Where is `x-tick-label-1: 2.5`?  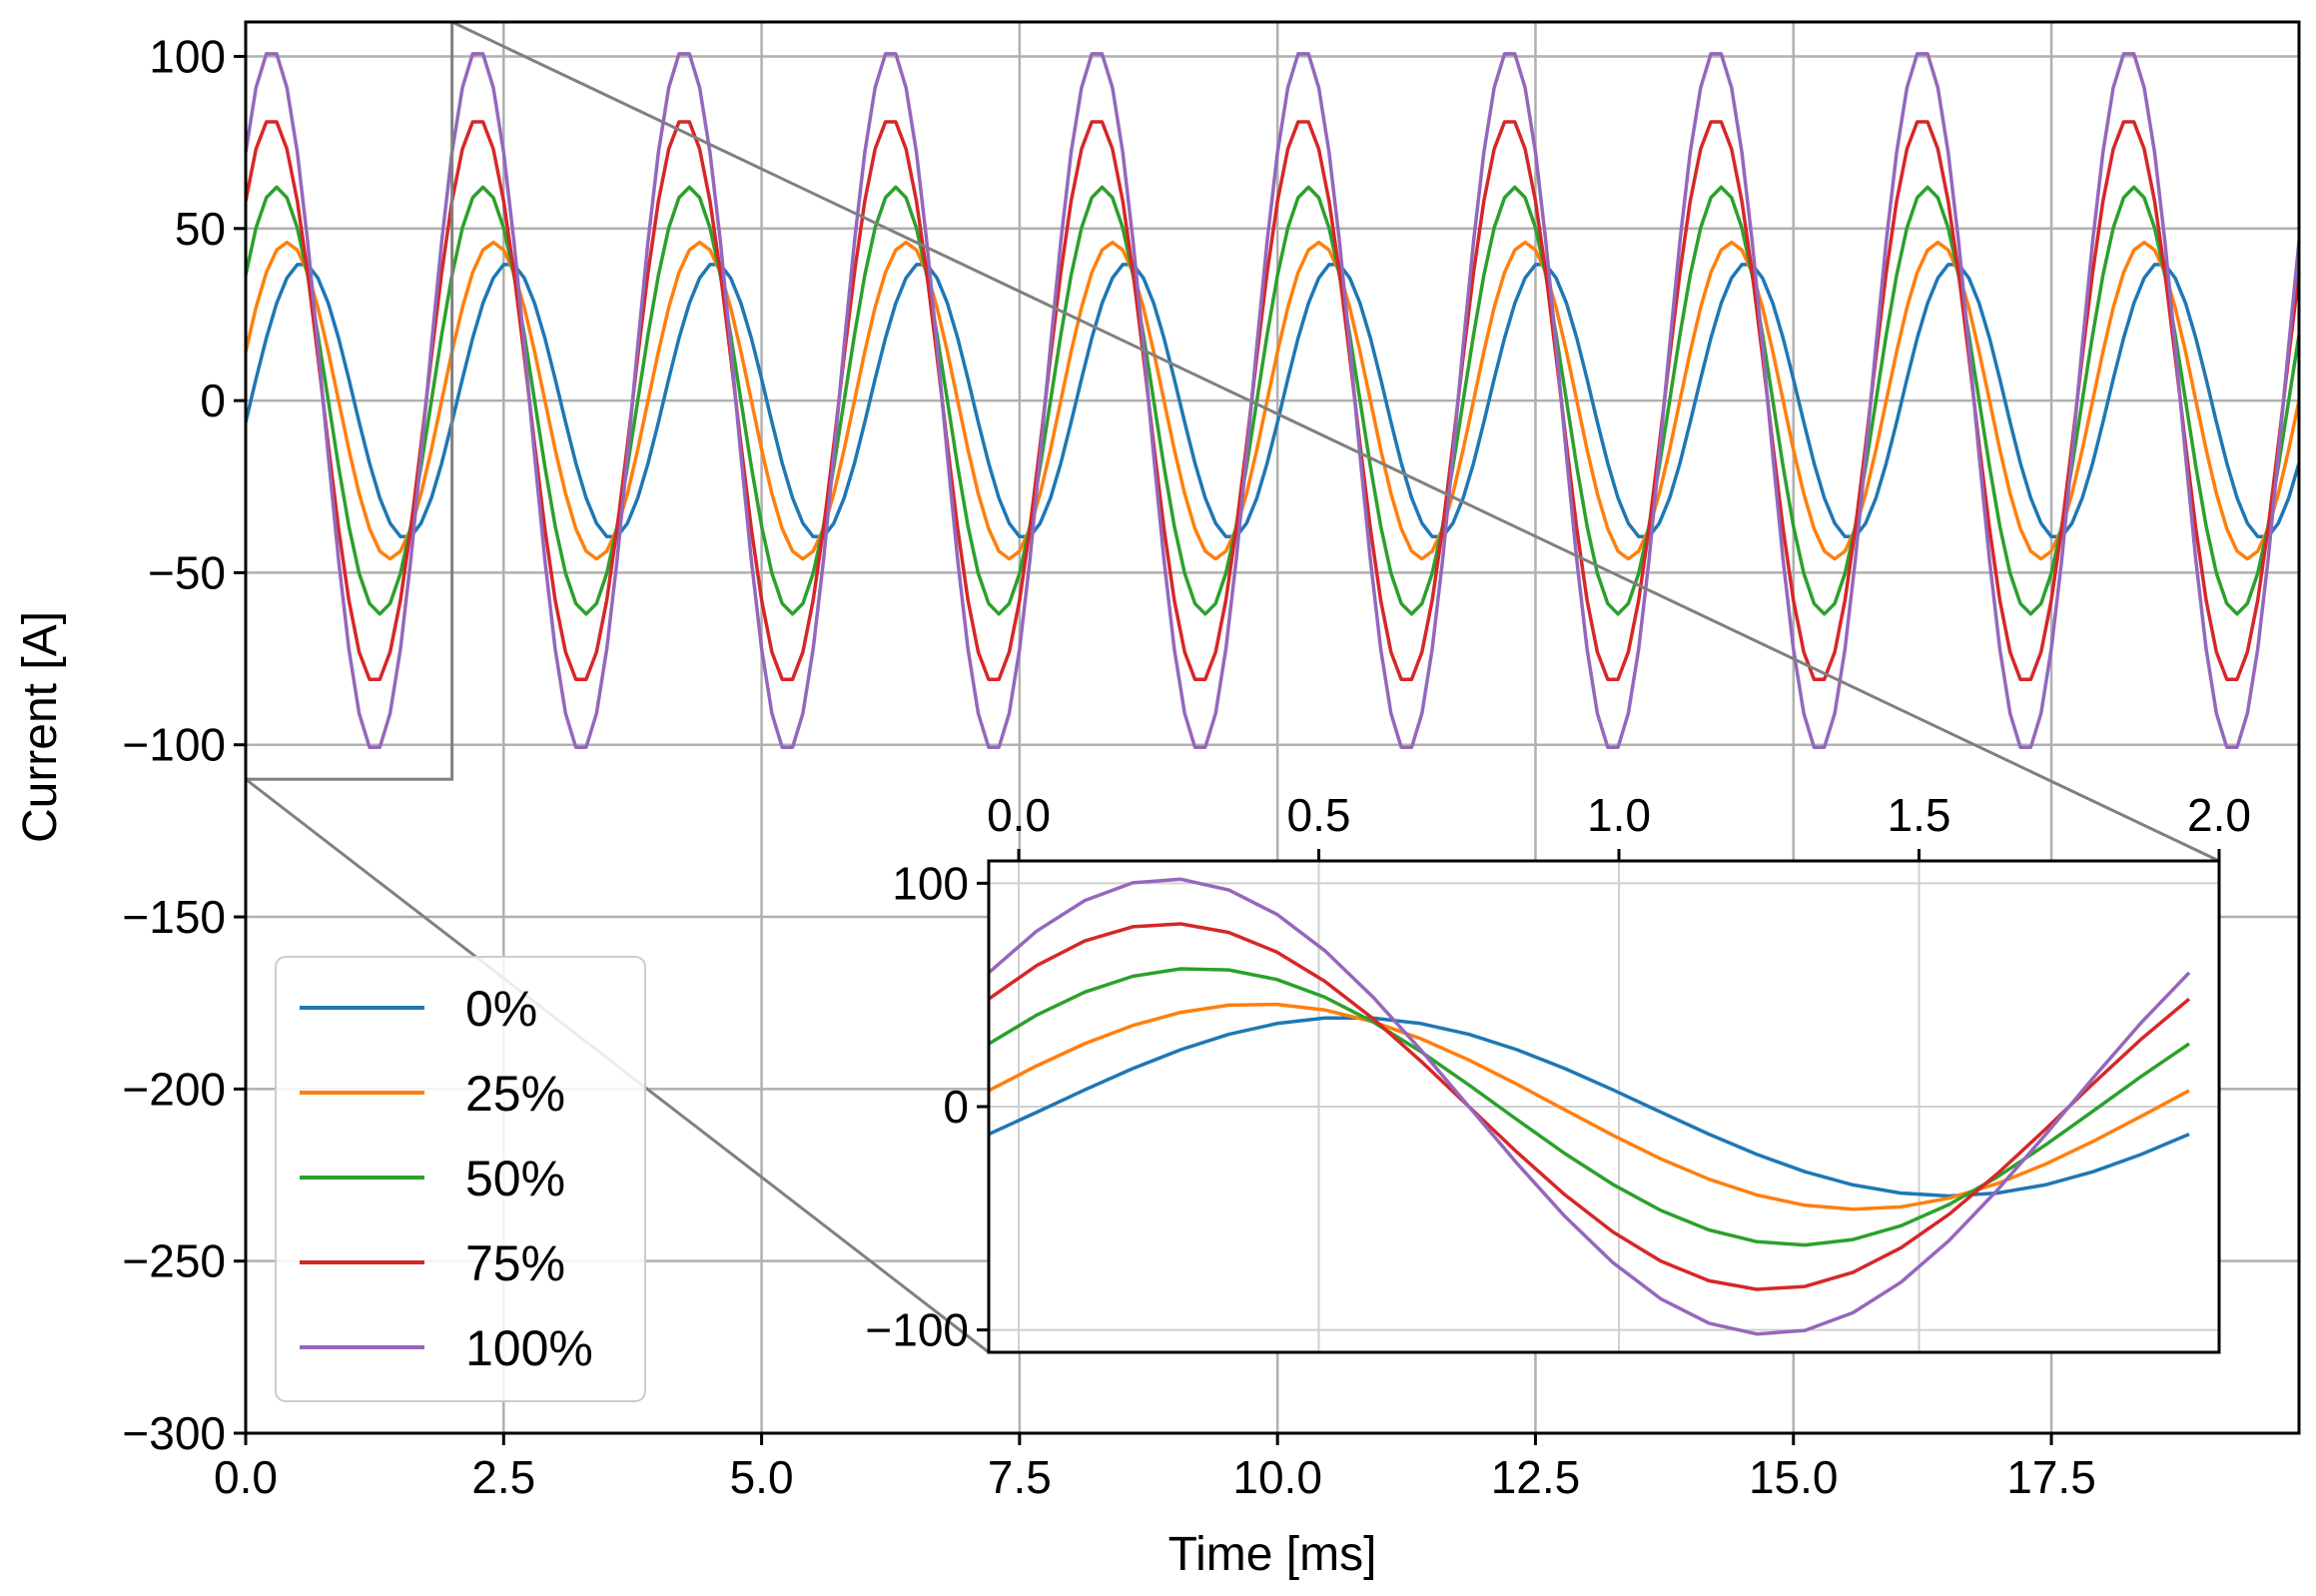 x-tick-label-1: 2.5 is located at coordinates (503, 1477).